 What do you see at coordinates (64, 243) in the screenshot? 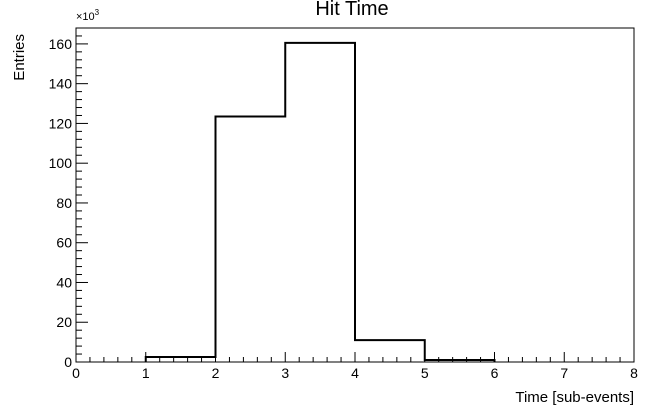
I see `y-tick-label: 60` at bounding box center [64, 243].